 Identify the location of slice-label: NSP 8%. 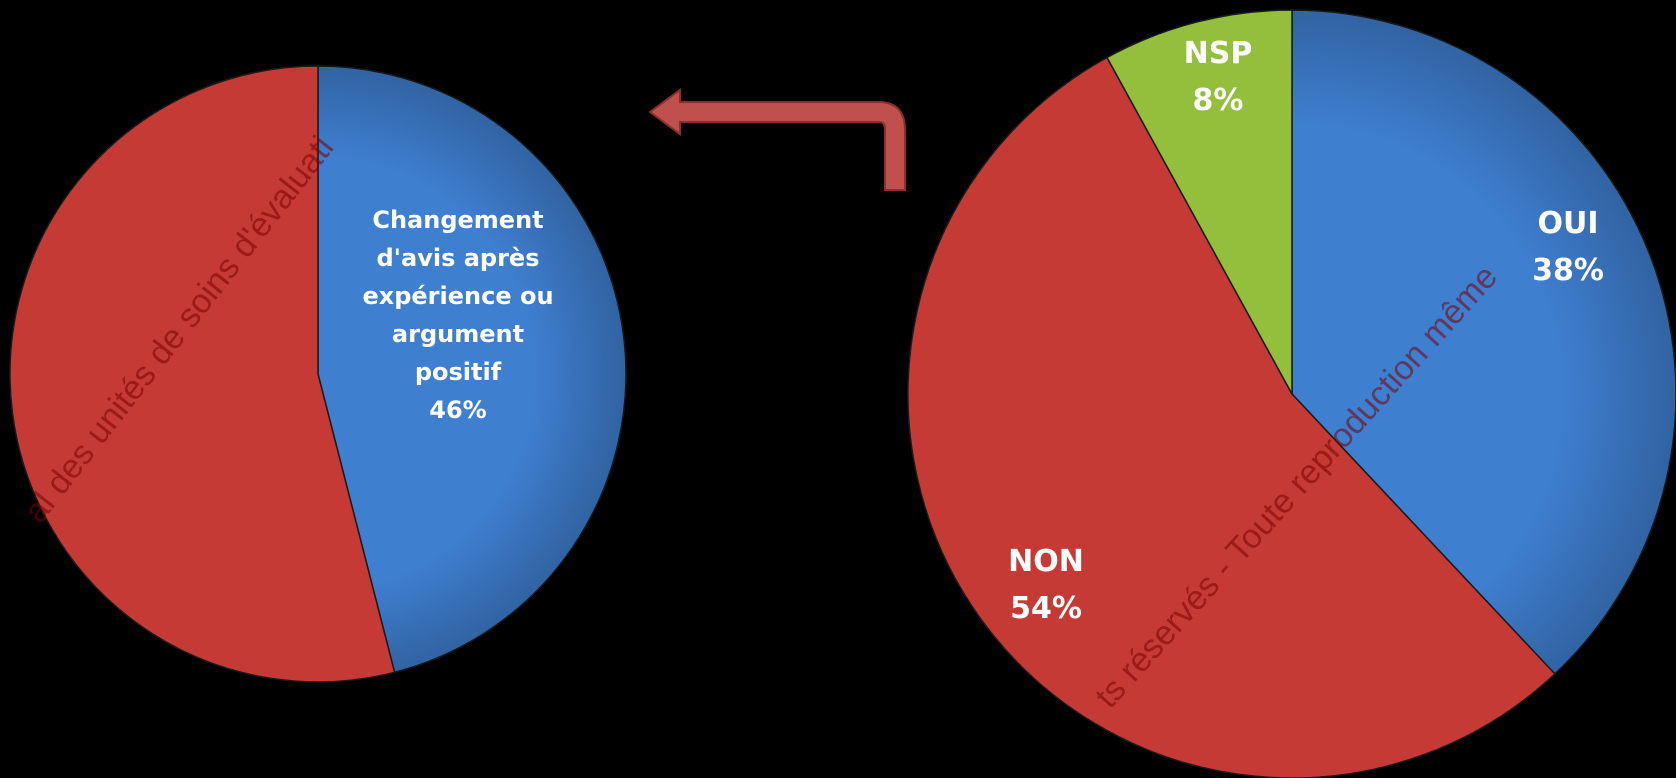
(1218, 77).